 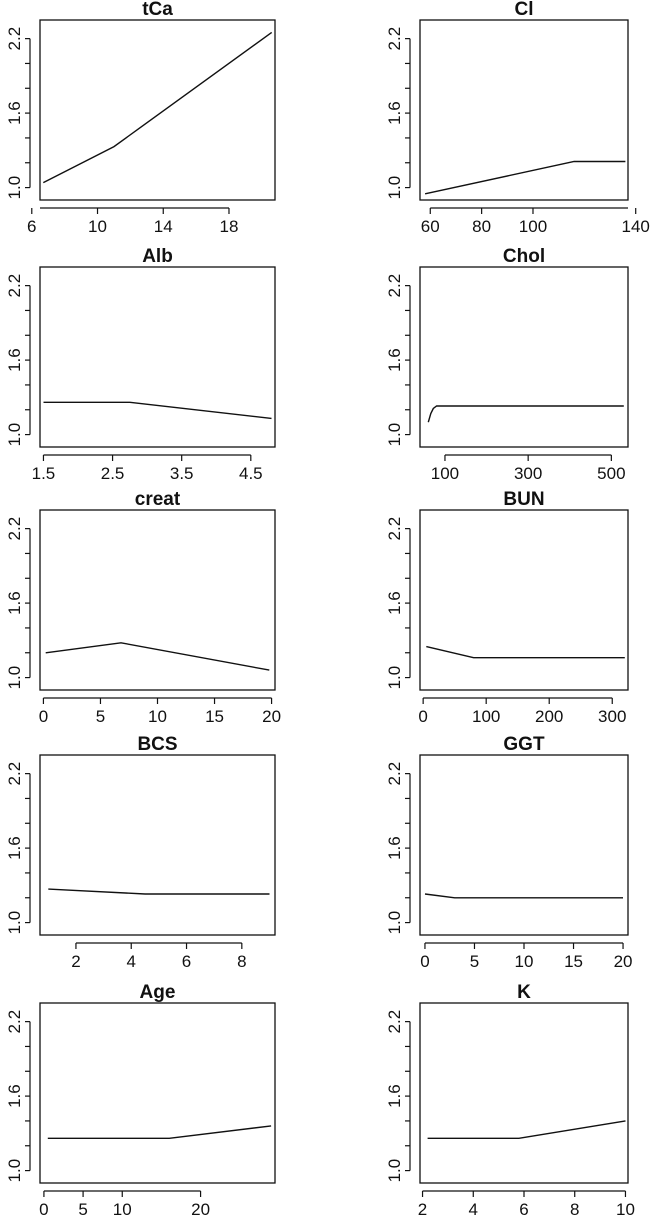 What do you see at coordinates (524, 10) in the screenshot?
I see `panel-title: Cl` at bounding box center [524, 10].